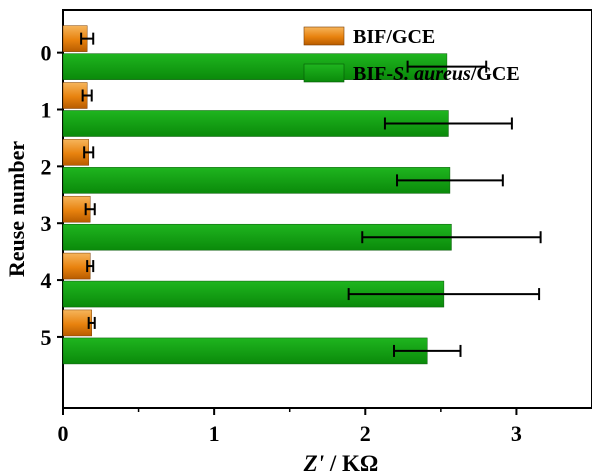 The image size is (592, 475). Describe the element at coordinates (495, 74) in the screenshot. I see `legend-label-part-3: /GCE` at that location.